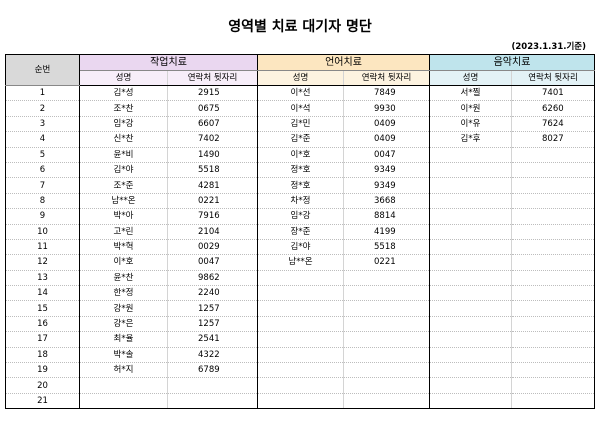 The width and height of the screenshot is (600, 427). Describe the element at coordinates (123, 385) in the screenshot. I see `occupational-name-cell` at that location.